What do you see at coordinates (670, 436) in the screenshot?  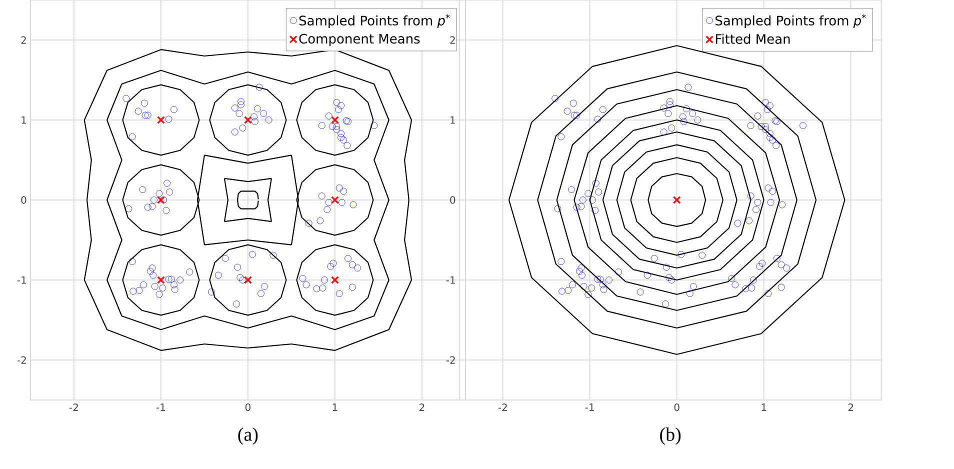 I see `text: (b)` at bounding box center [670, 436].